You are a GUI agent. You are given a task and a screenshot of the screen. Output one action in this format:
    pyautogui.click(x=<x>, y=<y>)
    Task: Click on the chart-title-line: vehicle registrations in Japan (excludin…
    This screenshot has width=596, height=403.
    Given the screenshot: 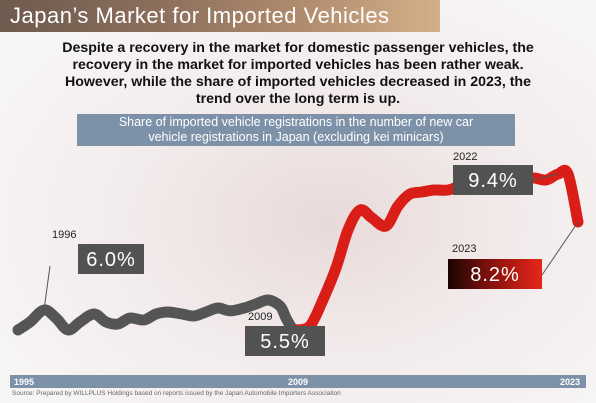 What is the action you would take?
    pyautogui.click(x=296, y=137)
    